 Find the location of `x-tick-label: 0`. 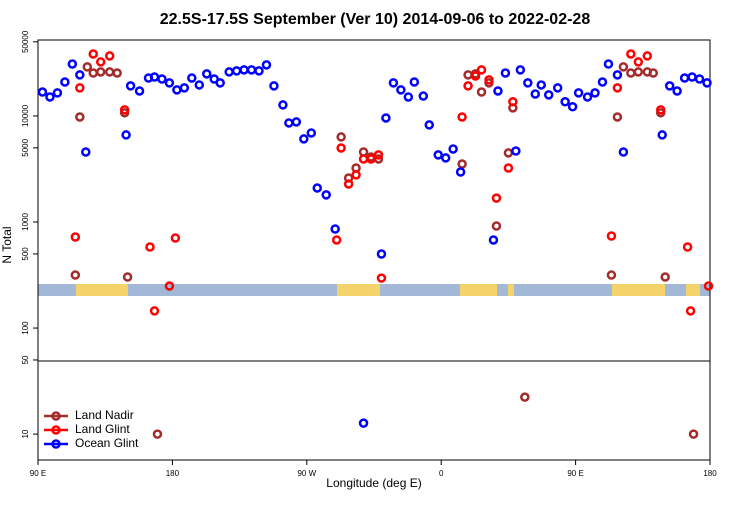

x-tick-label: 0 is located at coordinates (441, 473).